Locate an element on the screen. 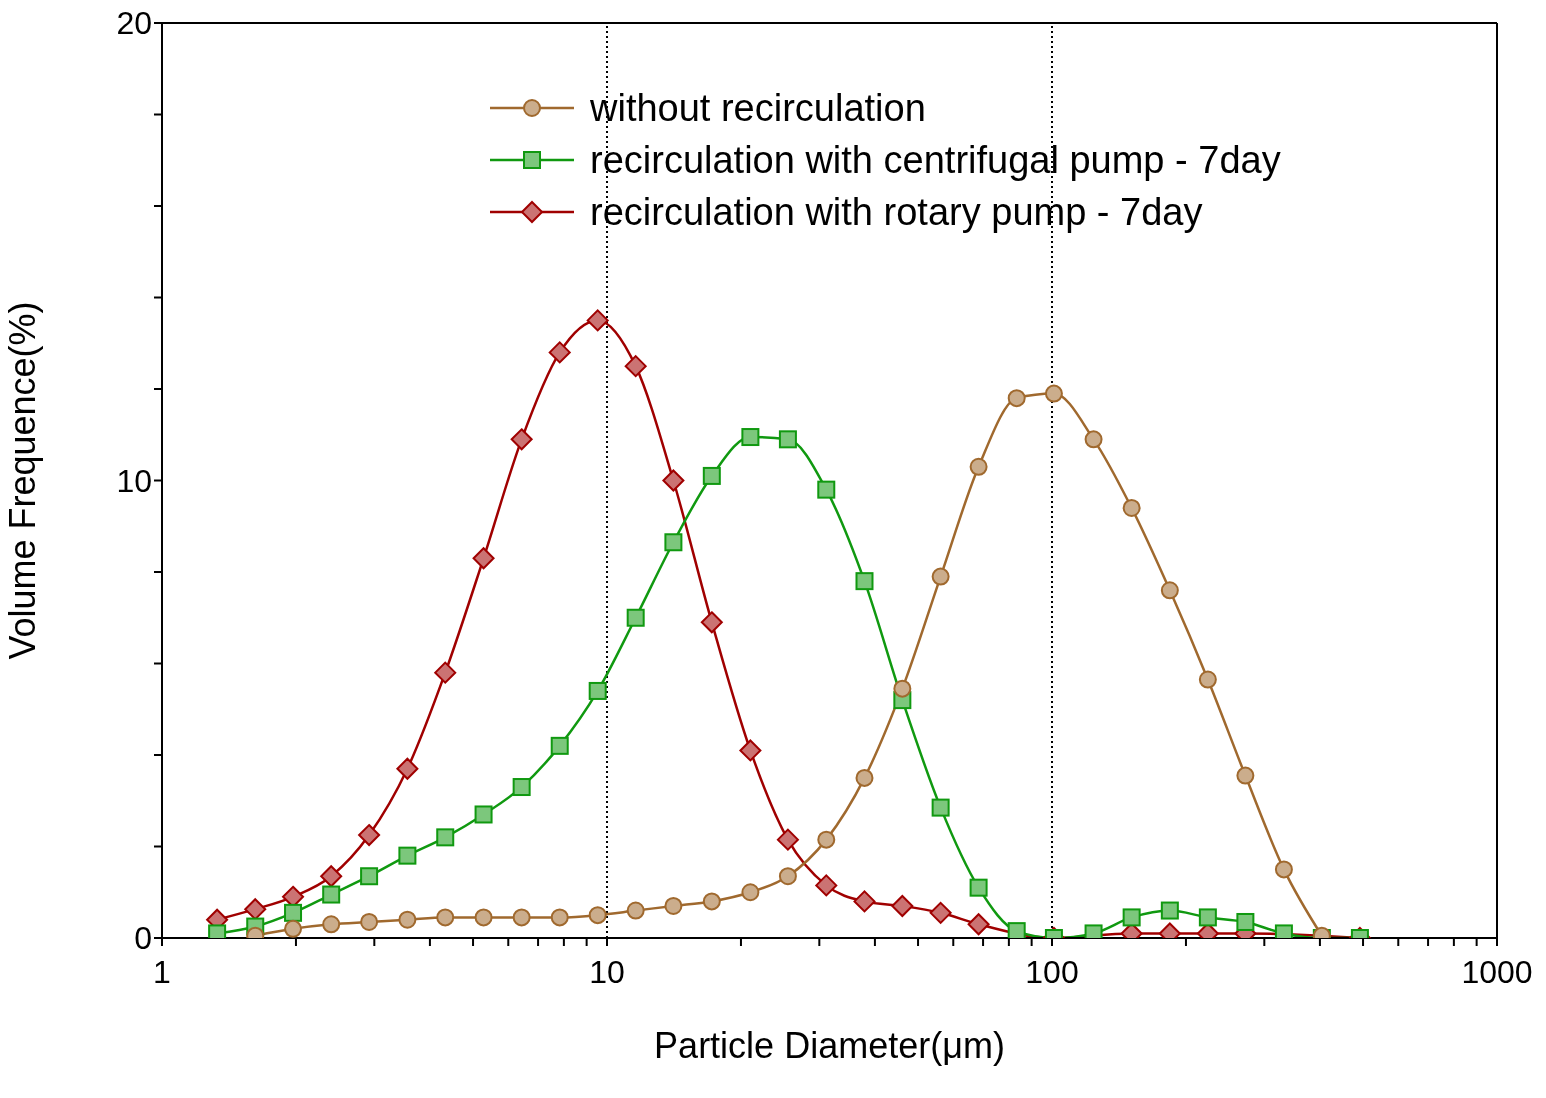 The width and height of the screenshot is (1546, 1098). x-tick-label: 1 is located at coordinates (162, 971).